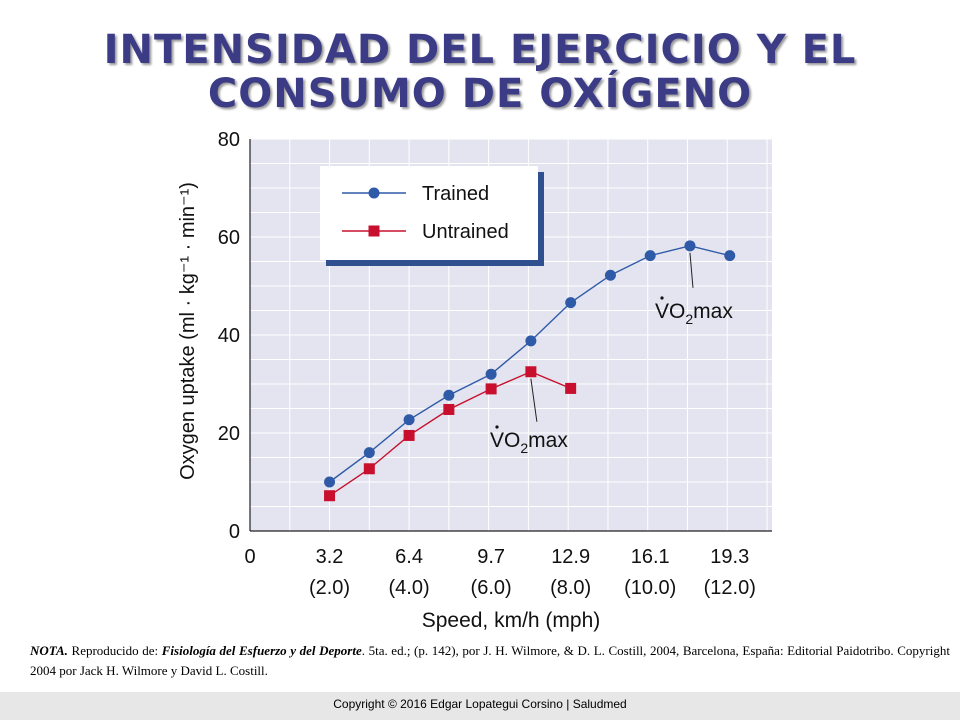 Image resolution: width=960 pixels, height=720 pixels. What do you see at coordinates (249, 557) in the screenshot?
I see `x-tick-label: 0` at bounding box center [249, 557].